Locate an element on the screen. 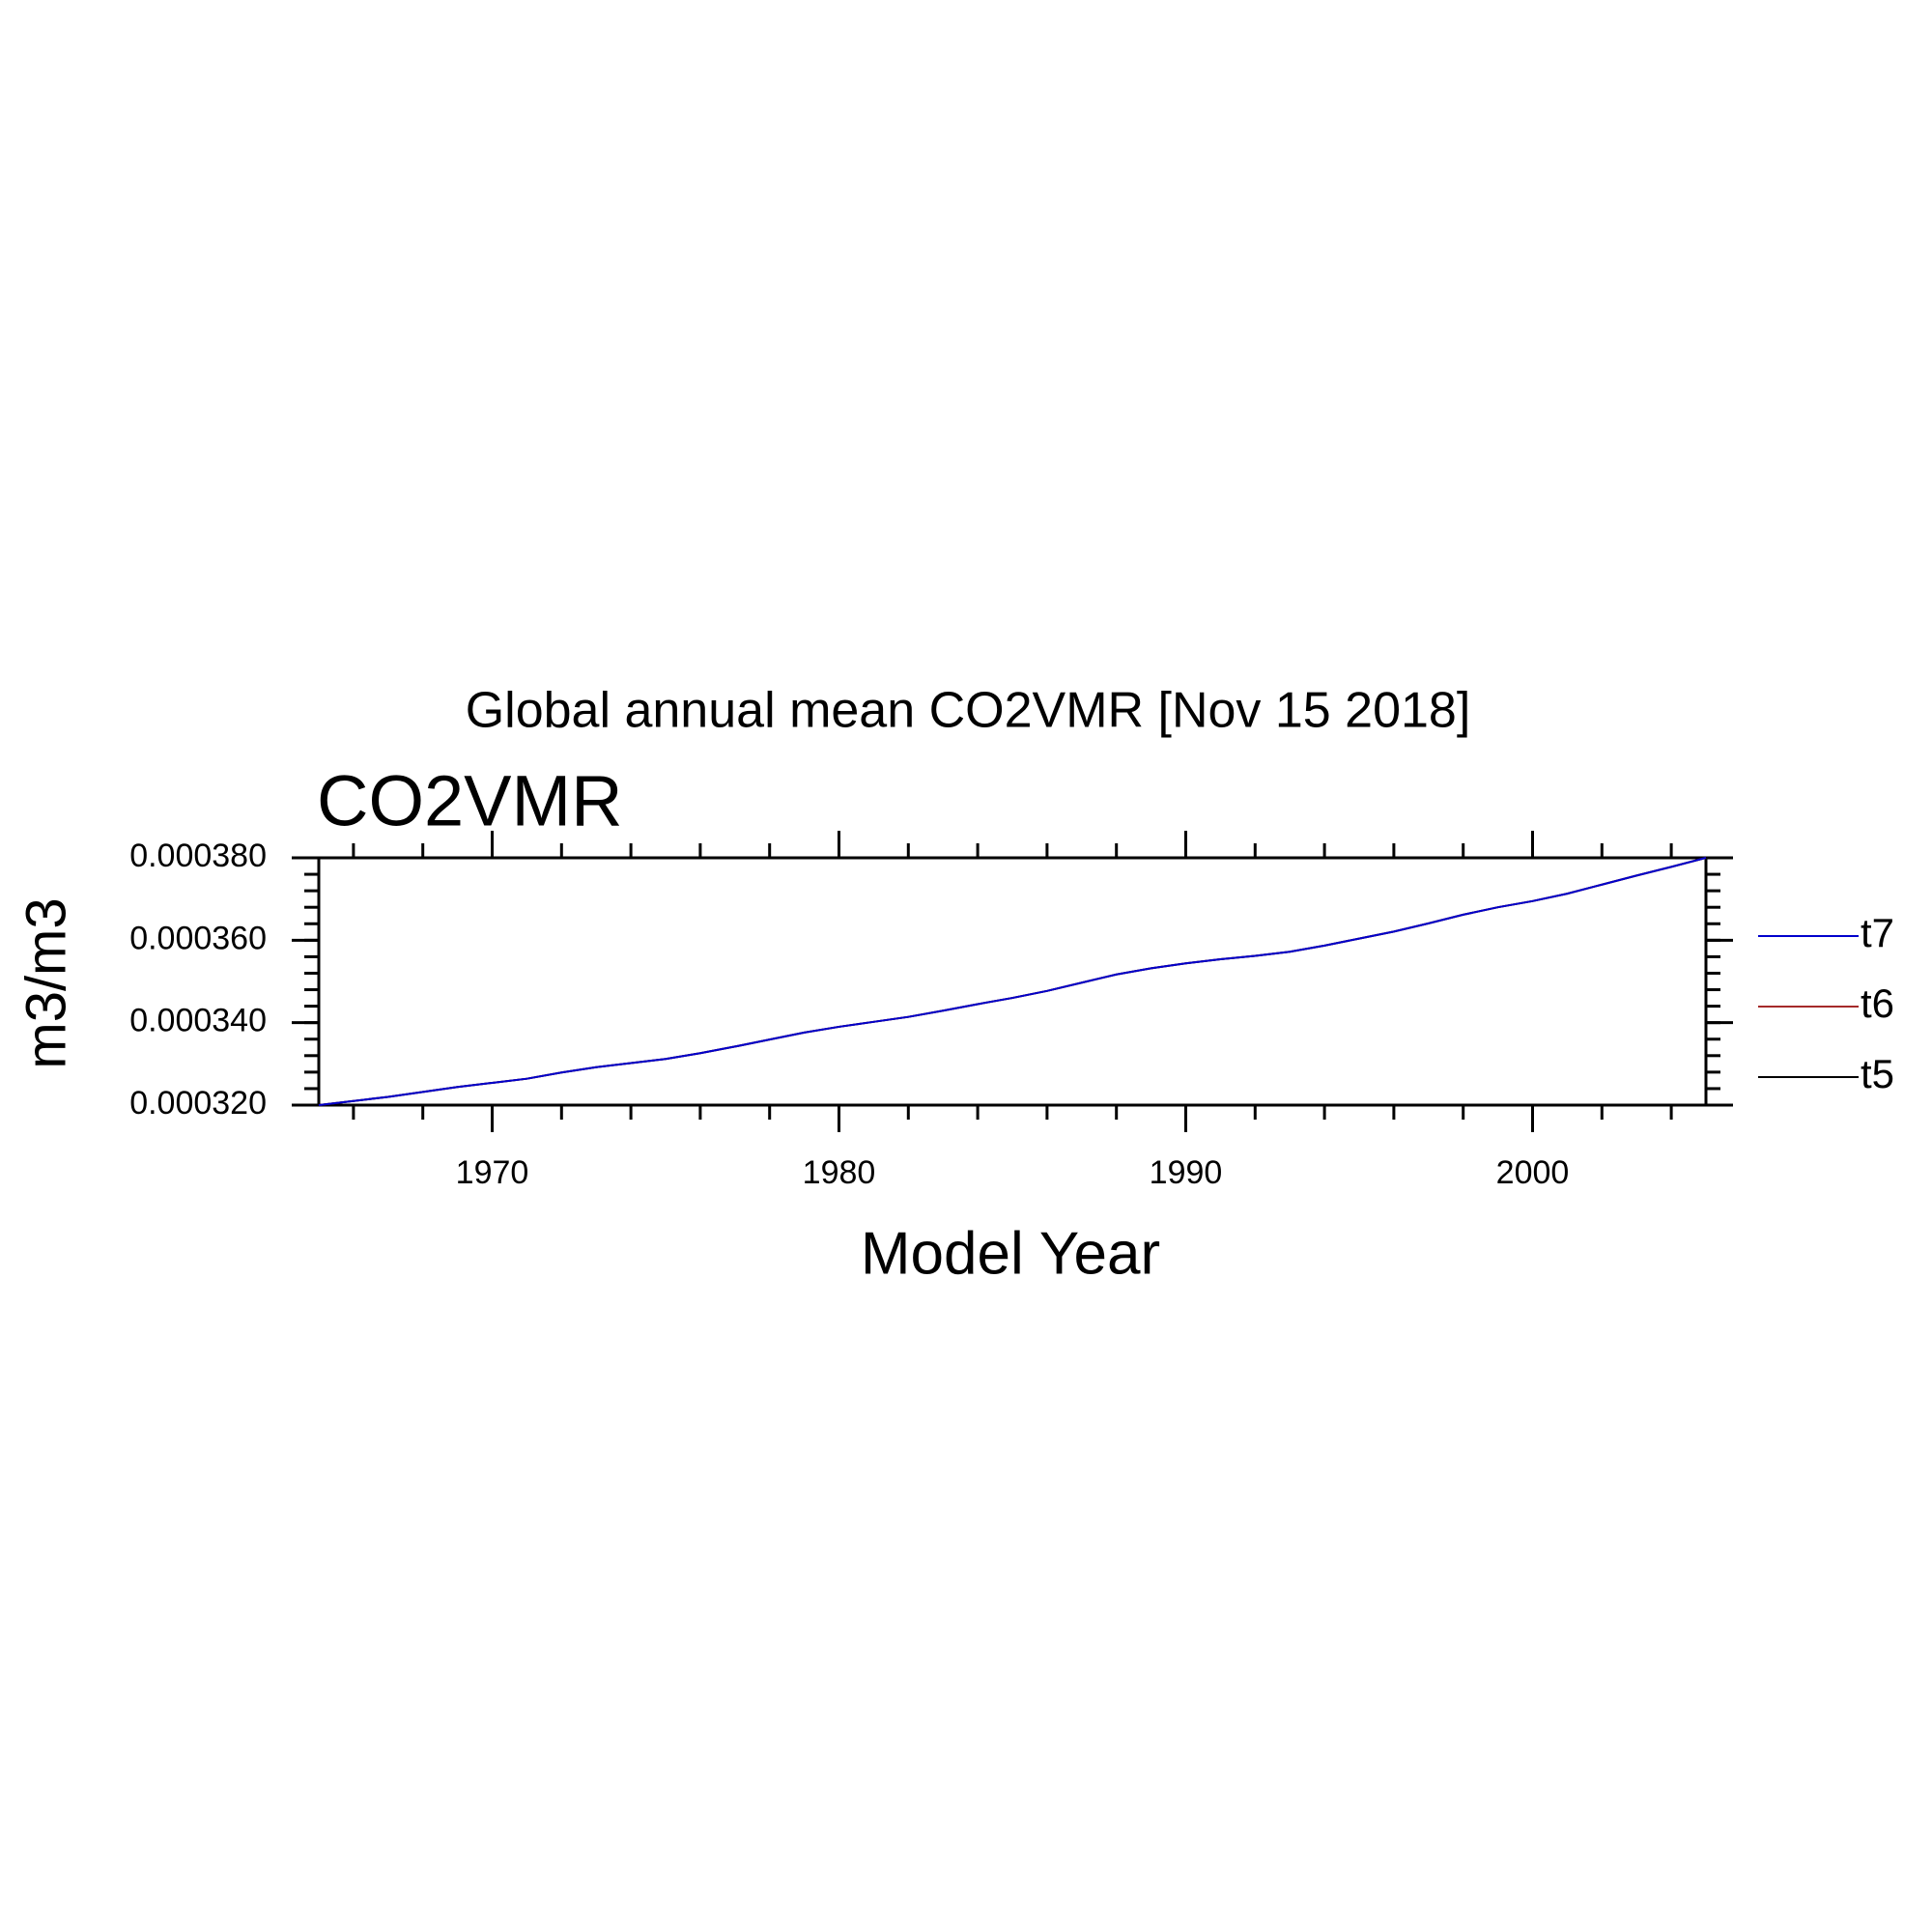  y-tick-label: 0.000320 is located at coordinates (198, 1103).